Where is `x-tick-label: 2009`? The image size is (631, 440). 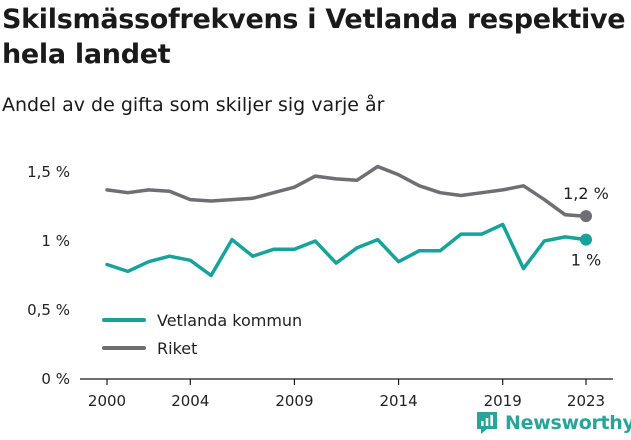 x-tick-label: 2009 is located at coordinates (294, 401).